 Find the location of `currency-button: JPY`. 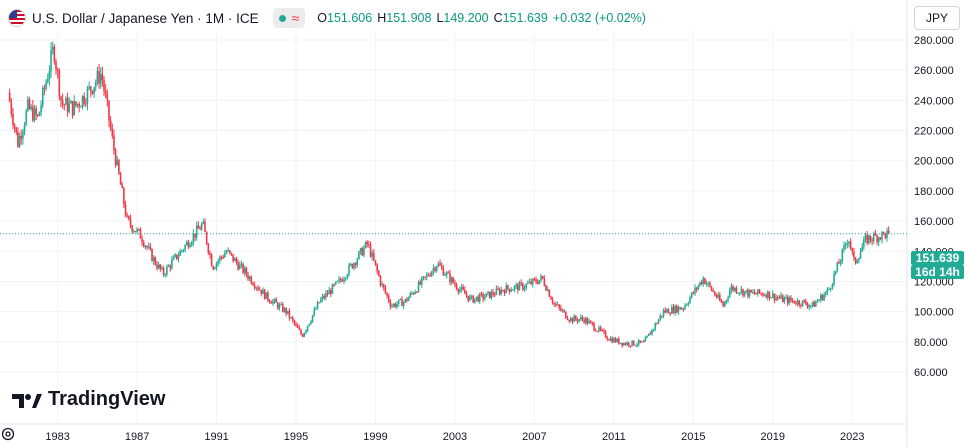

currency-button: JPY is located at coordinates (937, 18).